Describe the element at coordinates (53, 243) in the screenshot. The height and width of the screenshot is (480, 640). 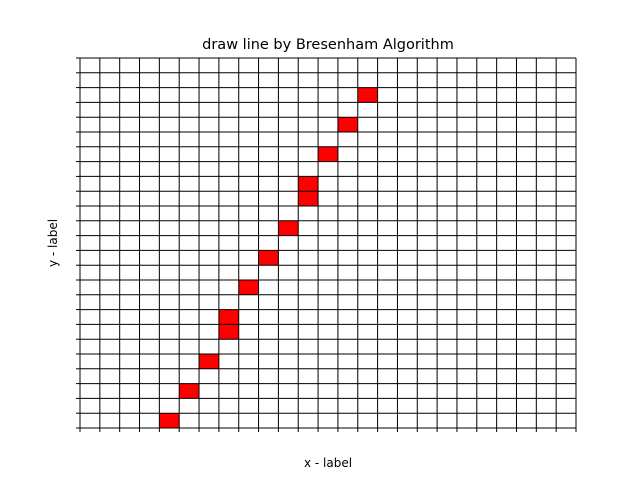
I see `y-axis-label: y - label` at that location.